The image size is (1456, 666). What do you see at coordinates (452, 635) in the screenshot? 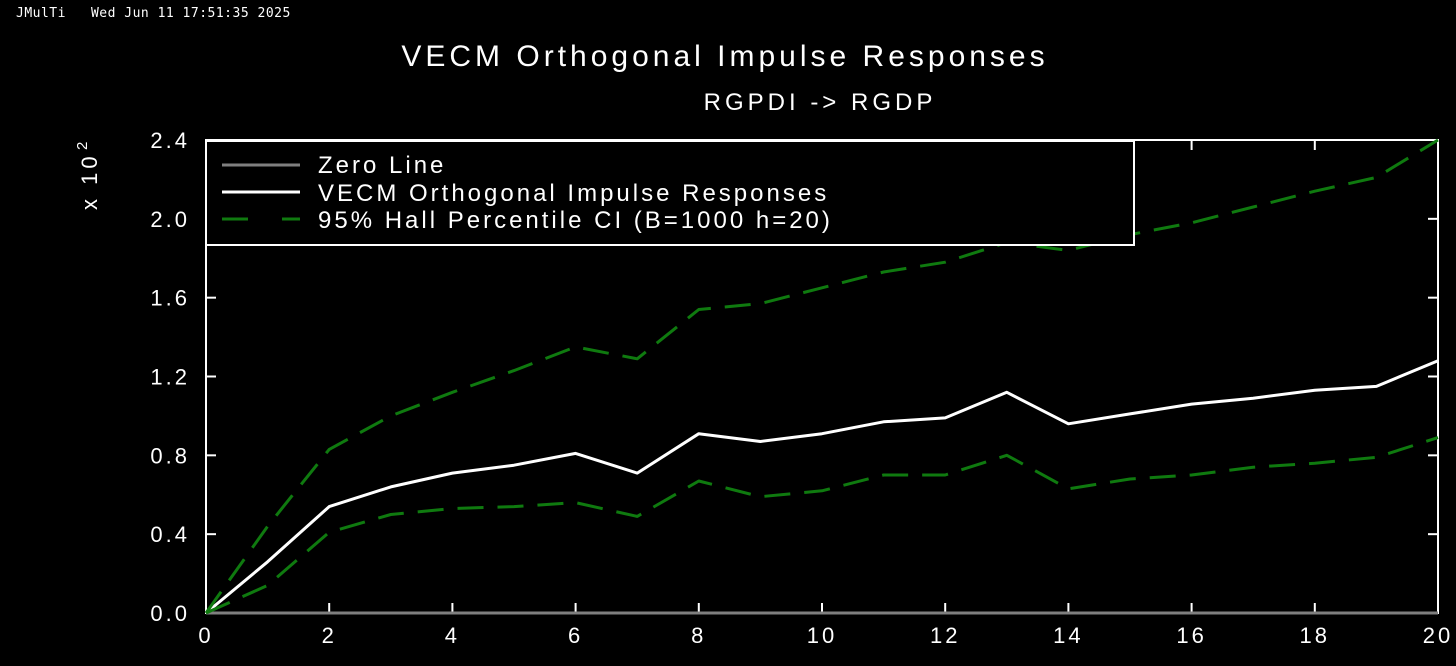
I see `x-tick-label-4: 4` at bounding box center [452, 635].